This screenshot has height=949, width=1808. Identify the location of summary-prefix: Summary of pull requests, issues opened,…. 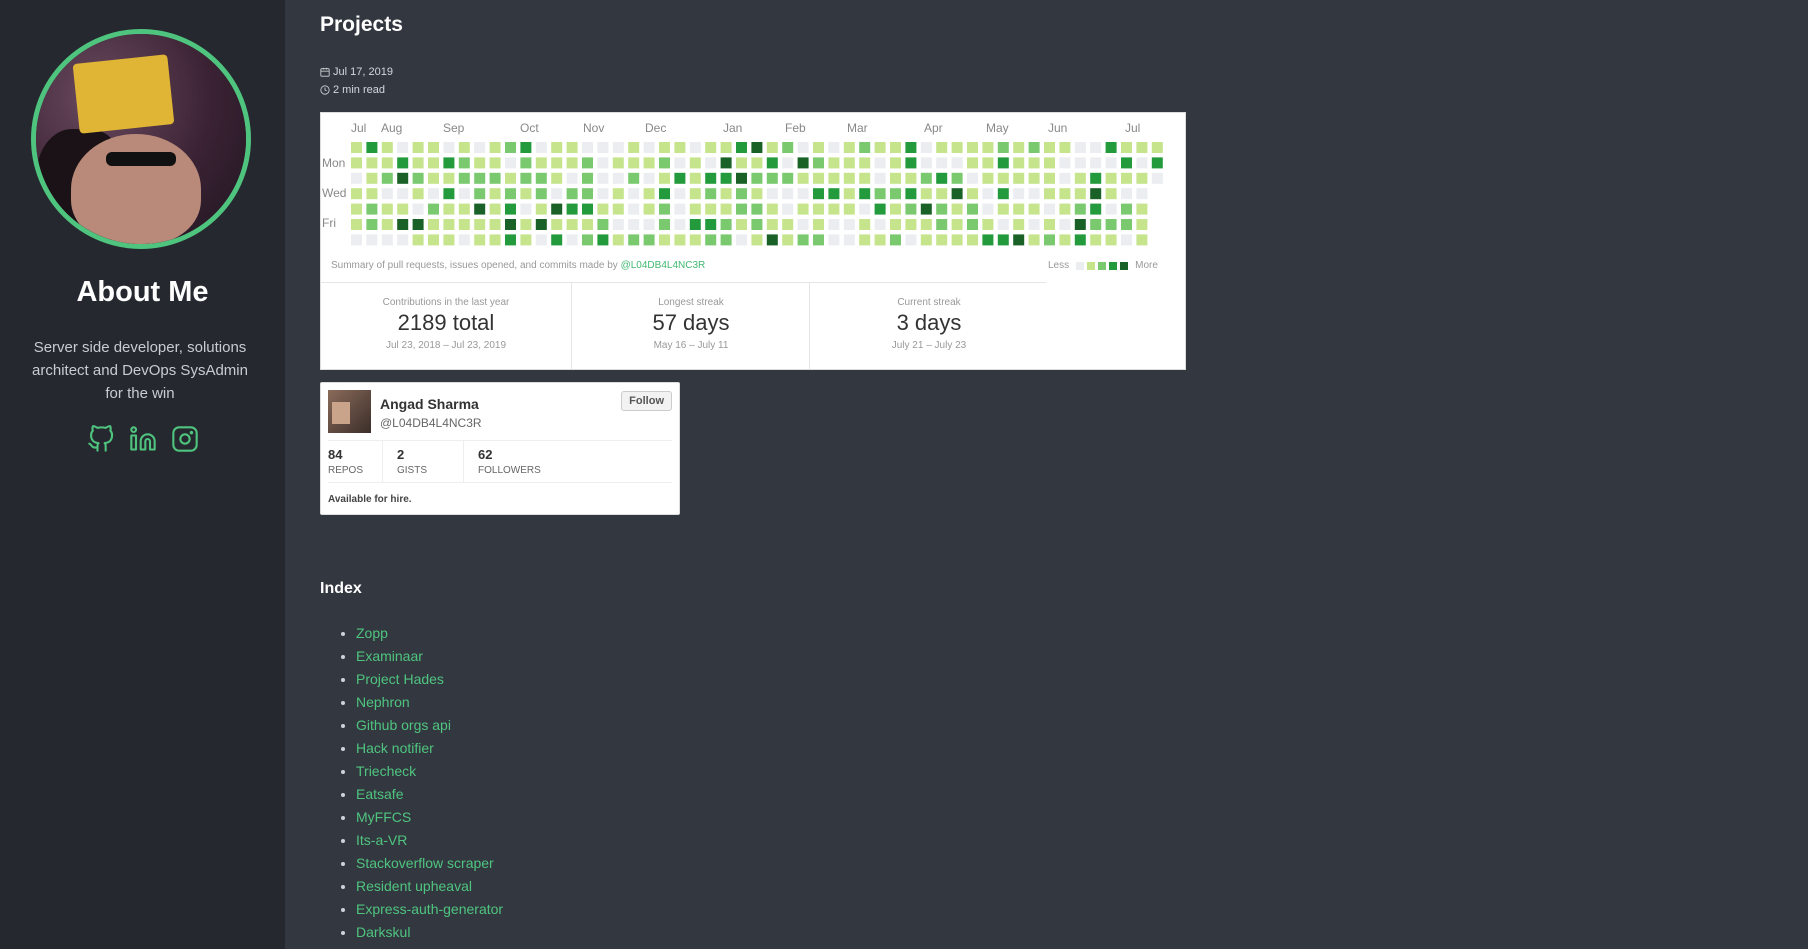
(474, 265).